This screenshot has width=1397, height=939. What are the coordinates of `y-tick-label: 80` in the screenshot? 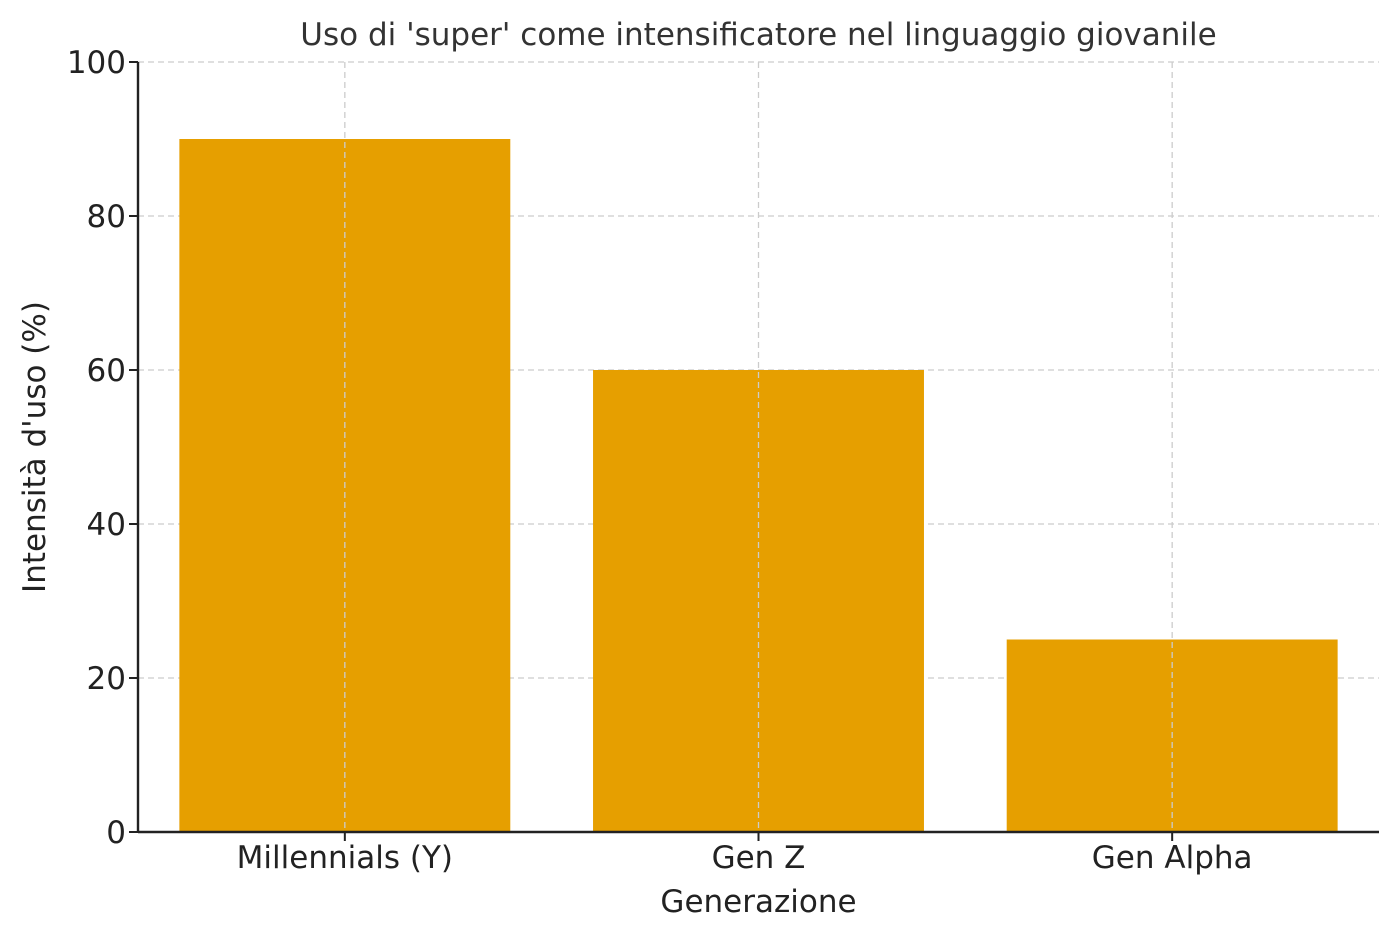 It's located at (106, 217).